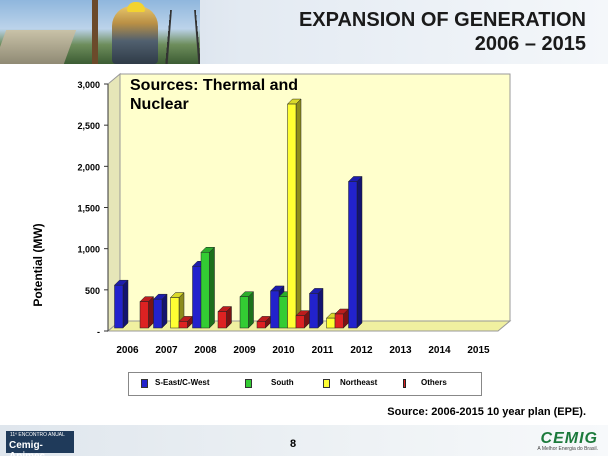 The width and height of the screenshot is (608, 462). Describe the element at coordinates (92, 291) in the screenshot. I see `y-tick-label: 500` at that location.